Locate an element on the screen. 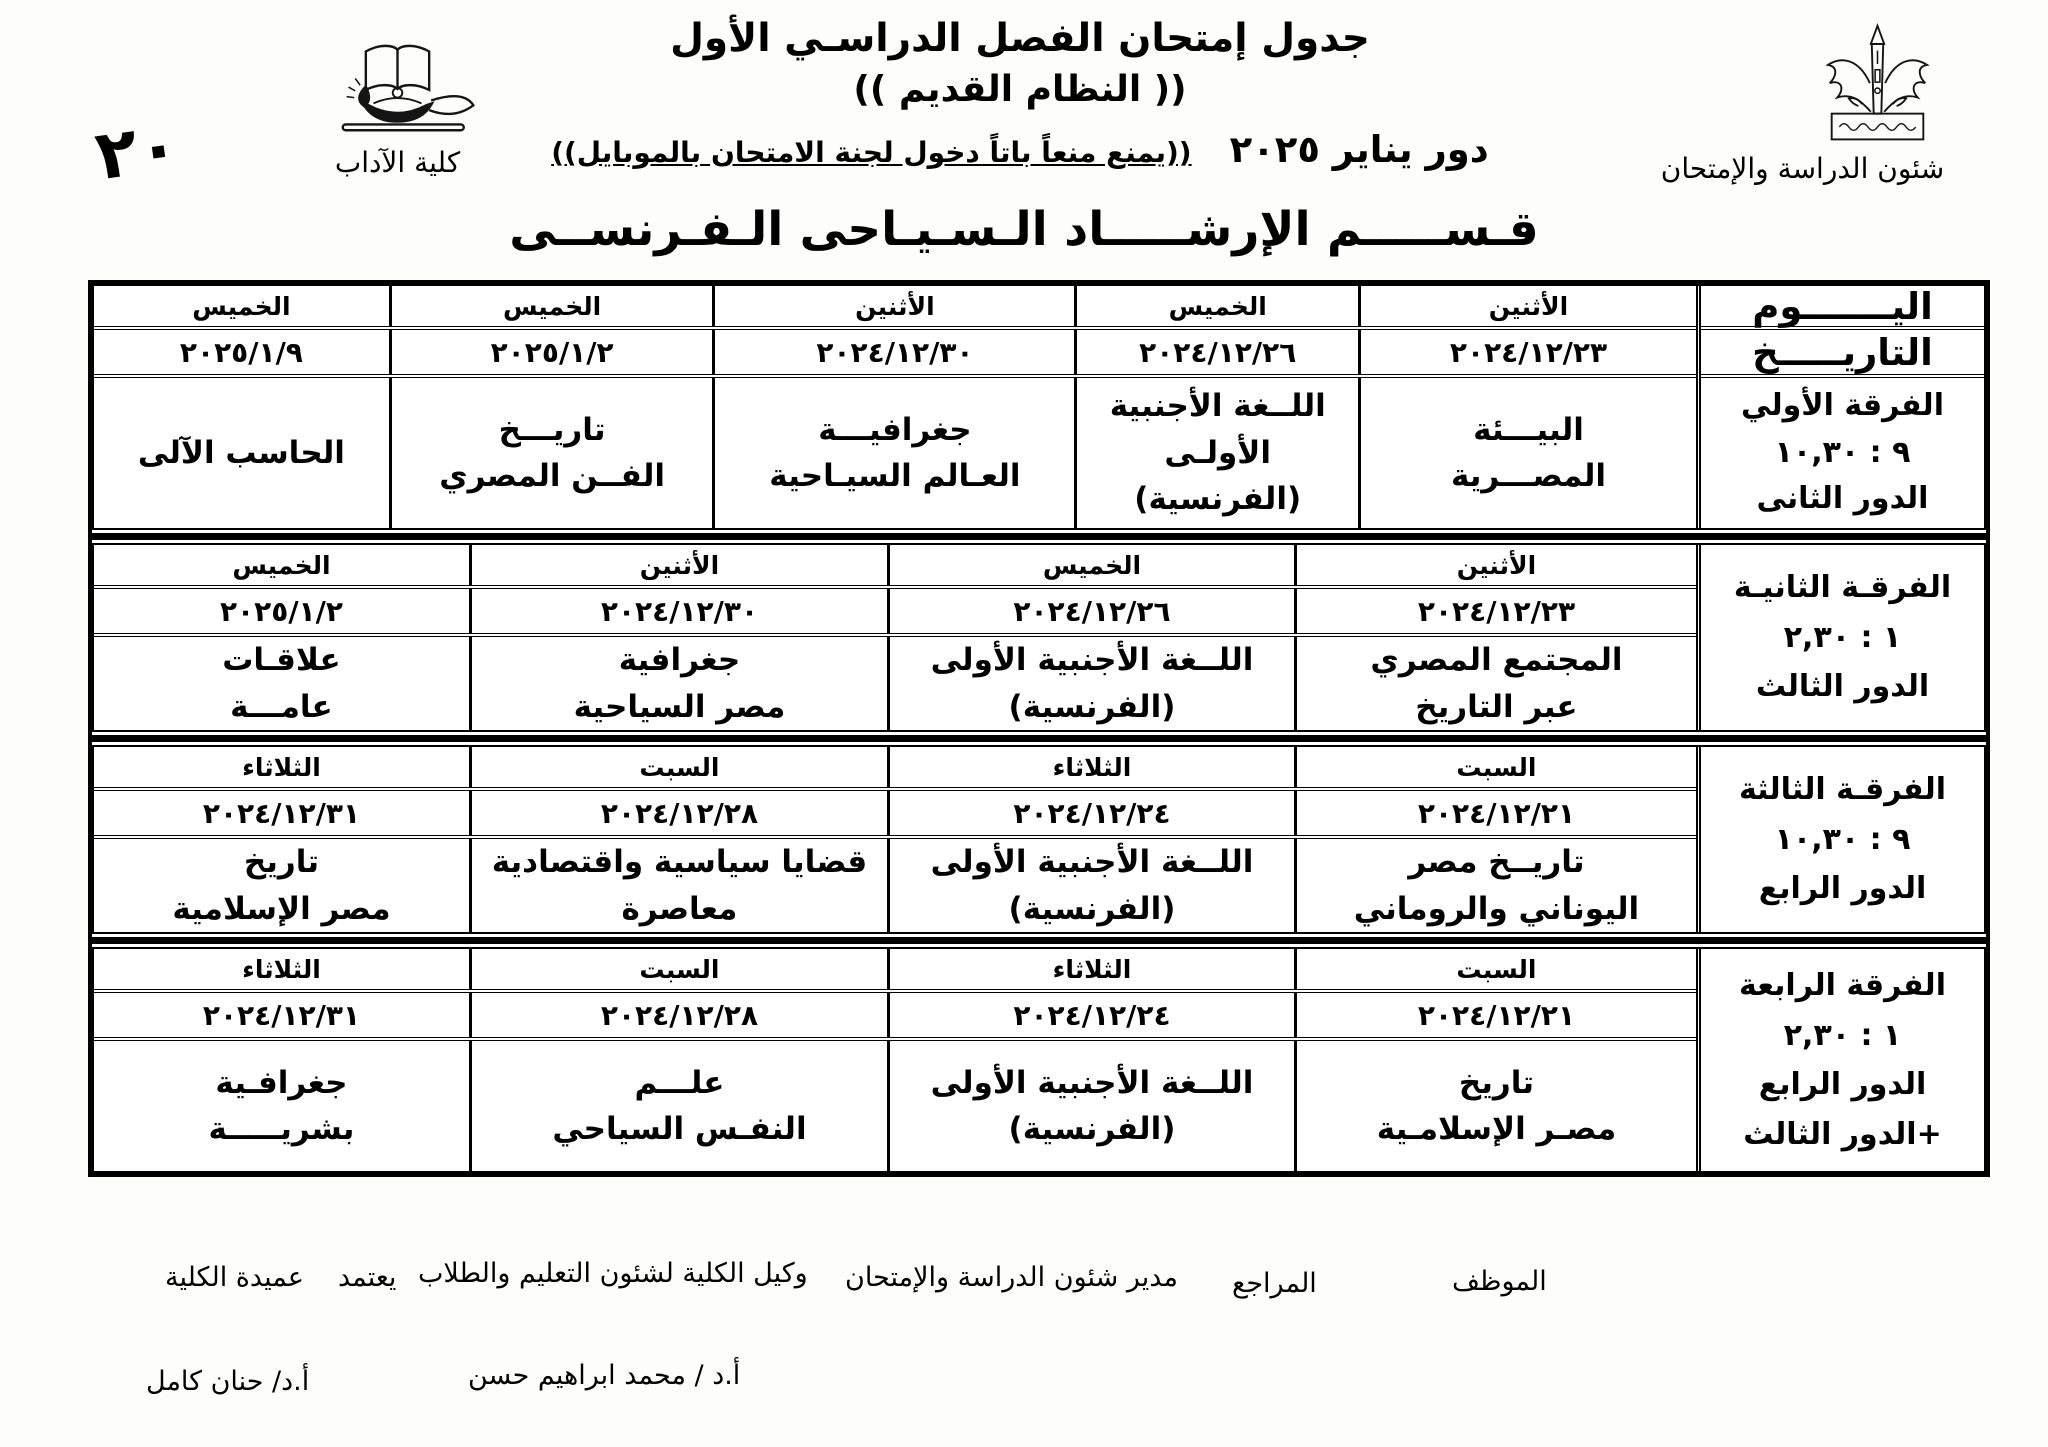  footer-dean-title-label: عميدة الكلية is located at coordinates (234, 1277).